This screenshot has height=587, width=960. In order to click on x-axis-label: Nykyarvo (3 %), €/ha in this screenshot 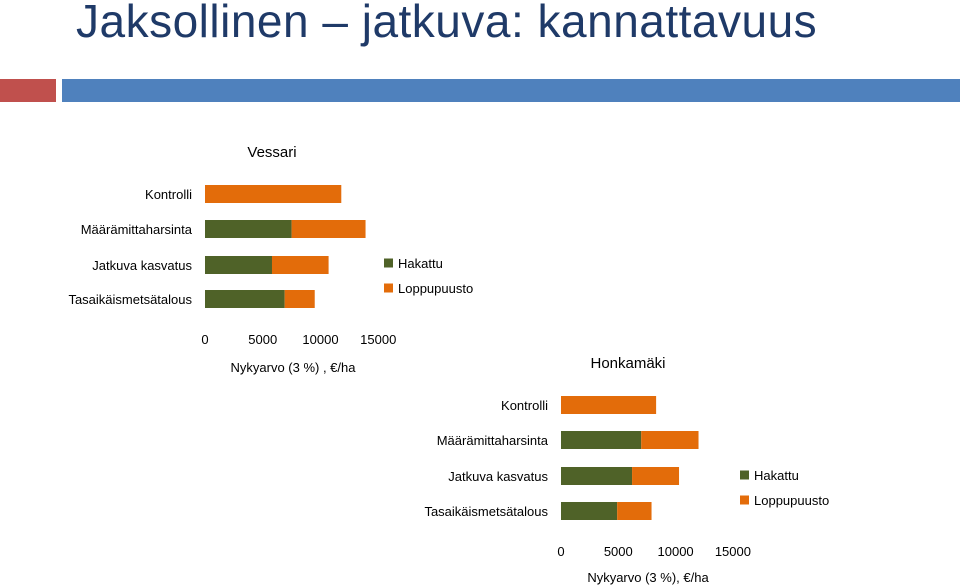, I will do `click(648, 577)`.